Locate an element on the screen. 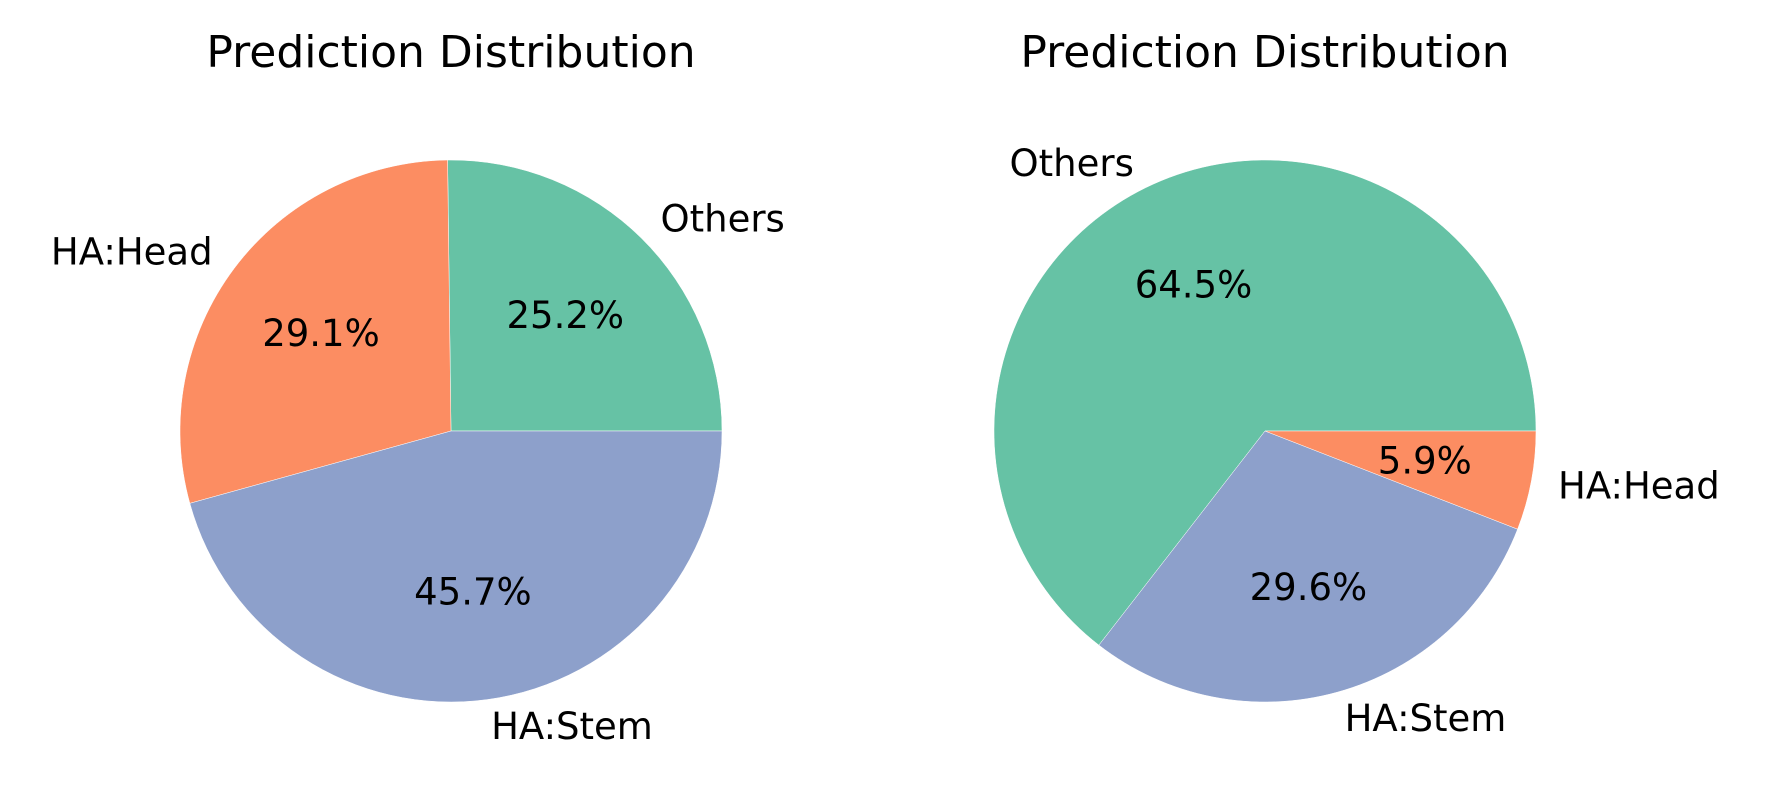 The width and height of the screenshot is (1765, 799). slice-percent-label: 29.6% is located at coordinates (1309, 587).